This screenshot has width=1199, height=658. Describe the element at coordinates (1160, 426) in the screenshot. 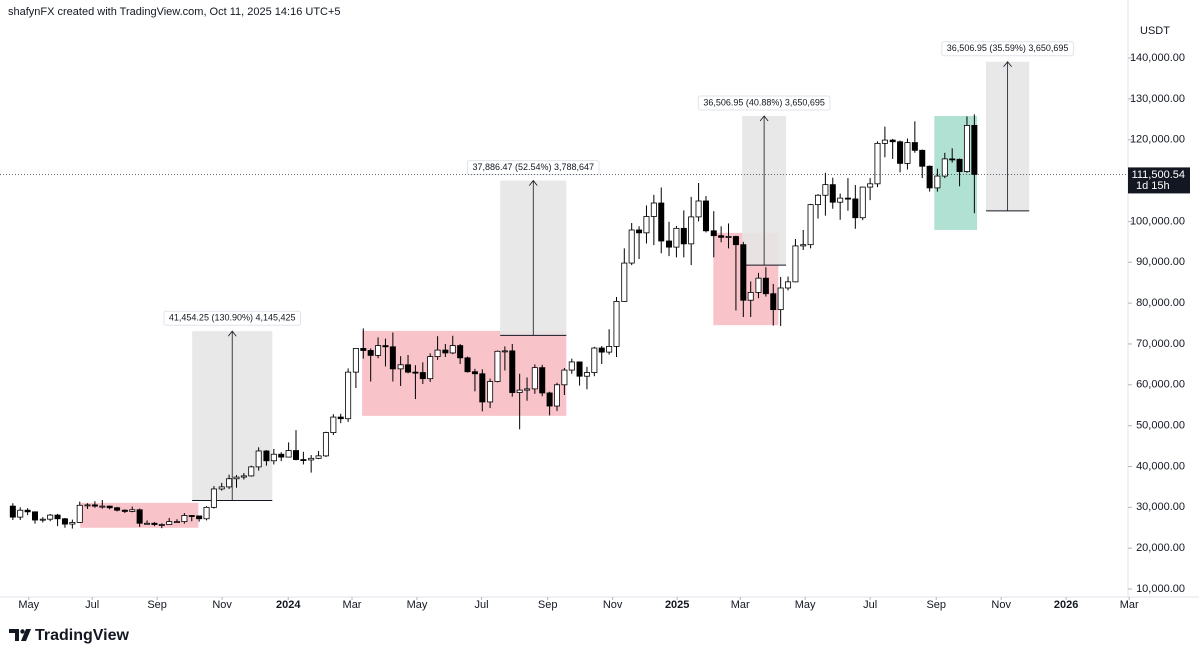

I see `y-tick-label: 50,000.00` at that location.